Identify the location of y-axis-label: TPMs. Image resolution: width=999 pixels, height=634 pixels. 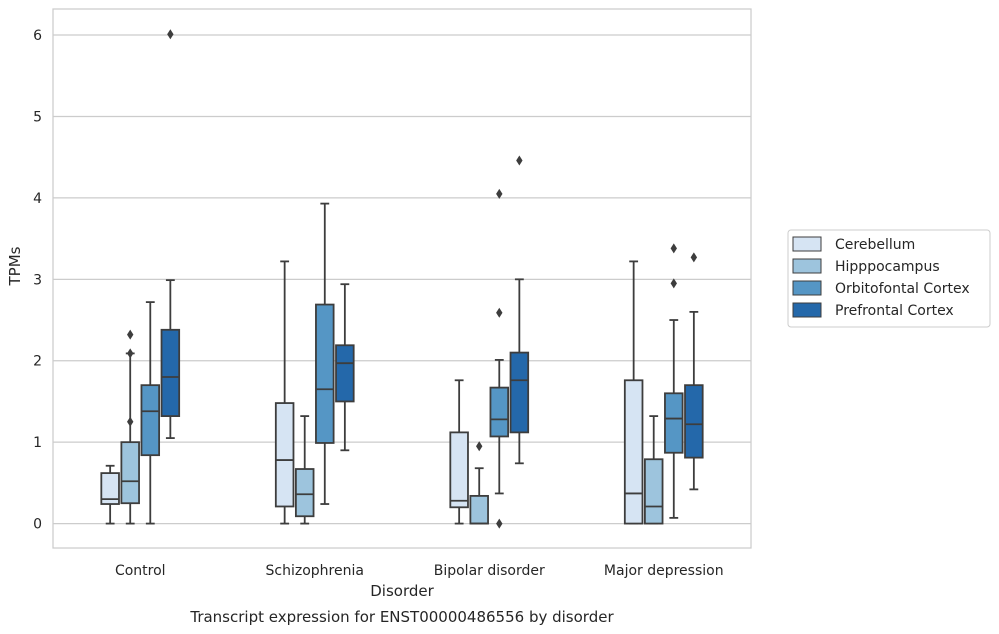
(15, 266).